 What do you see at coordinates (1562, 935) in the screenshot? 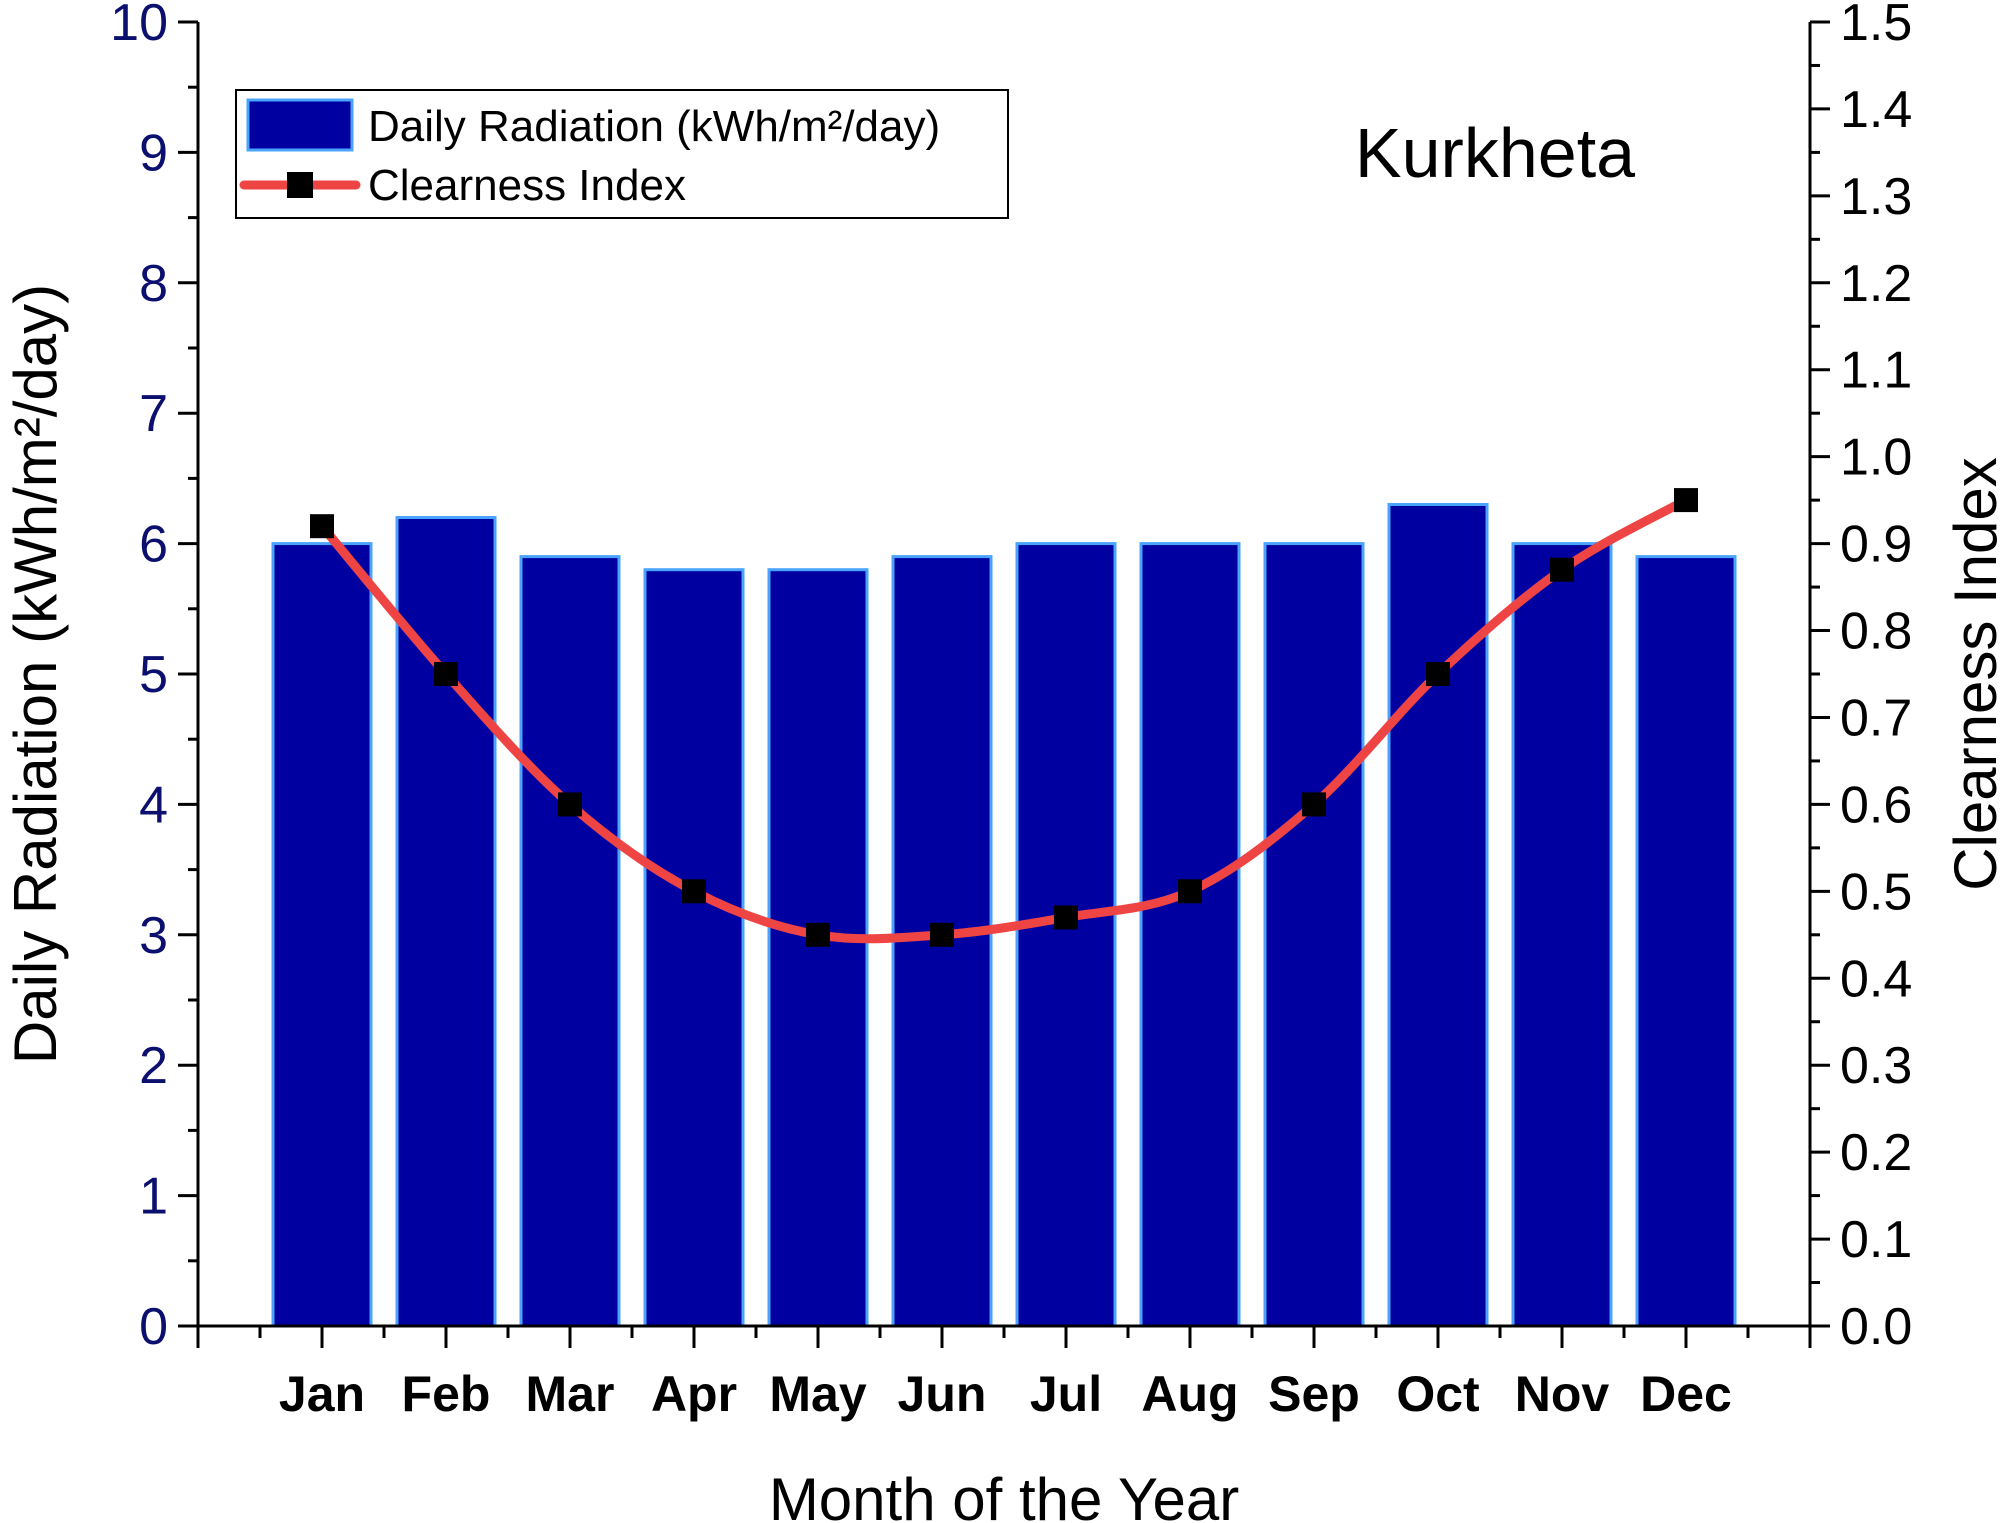
I see `bar-nov` at bounding box center [1562, 935].